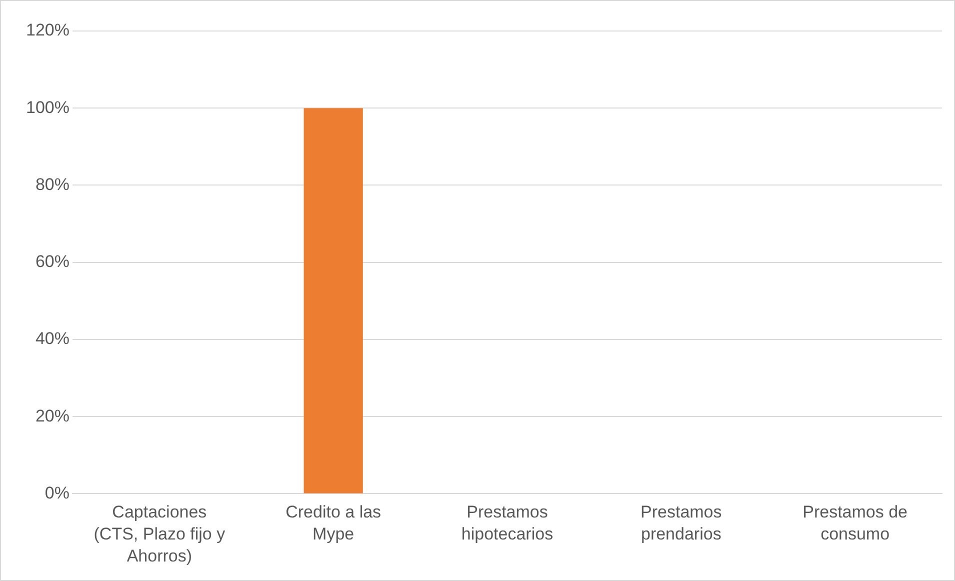 This screenshot has width=955, height=581. What do you see at coordinates (52, 262) in the screenshot?
I see `y-tick-label: 60%` at bounding box center [52, 262].